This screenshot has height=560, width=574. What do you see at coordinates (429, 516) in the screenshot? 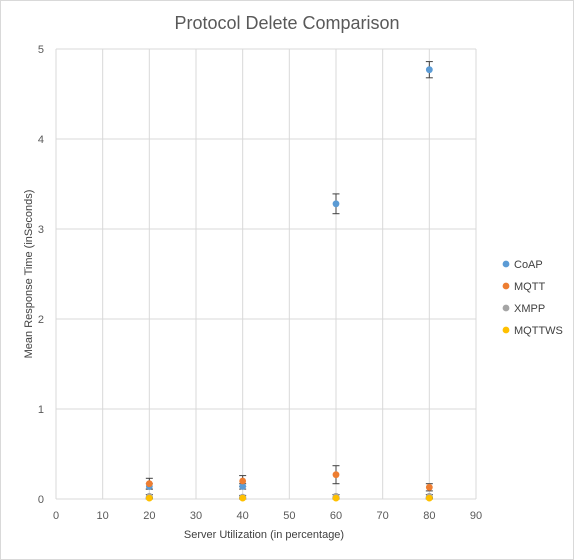
I see `x-tick-label: 80` at bounding box center [429, 516].